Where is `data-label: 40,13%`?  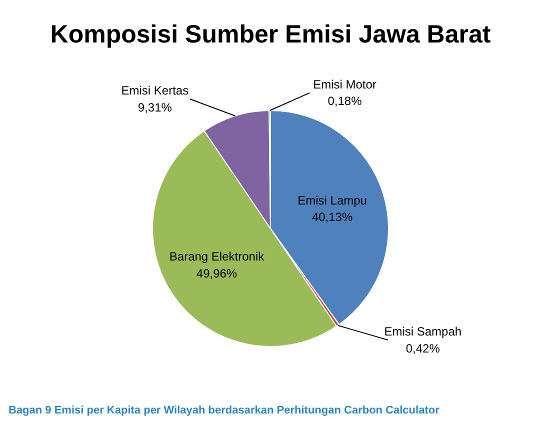
data-label: 40,13% is located at coordinates (332, 217).